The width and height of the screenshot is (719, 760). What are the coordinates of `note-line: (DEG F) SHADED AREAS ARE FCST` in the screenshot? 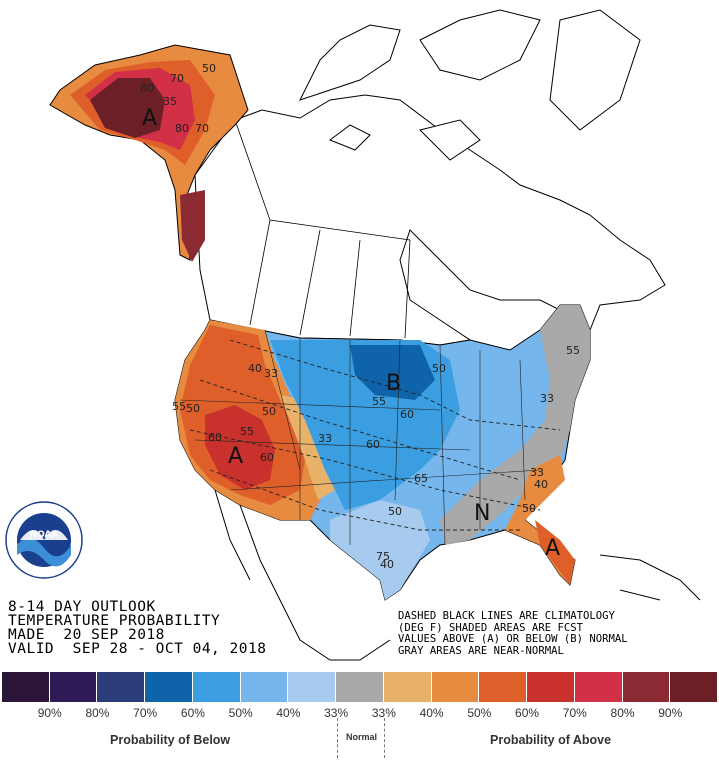 It's located at (490, 627).